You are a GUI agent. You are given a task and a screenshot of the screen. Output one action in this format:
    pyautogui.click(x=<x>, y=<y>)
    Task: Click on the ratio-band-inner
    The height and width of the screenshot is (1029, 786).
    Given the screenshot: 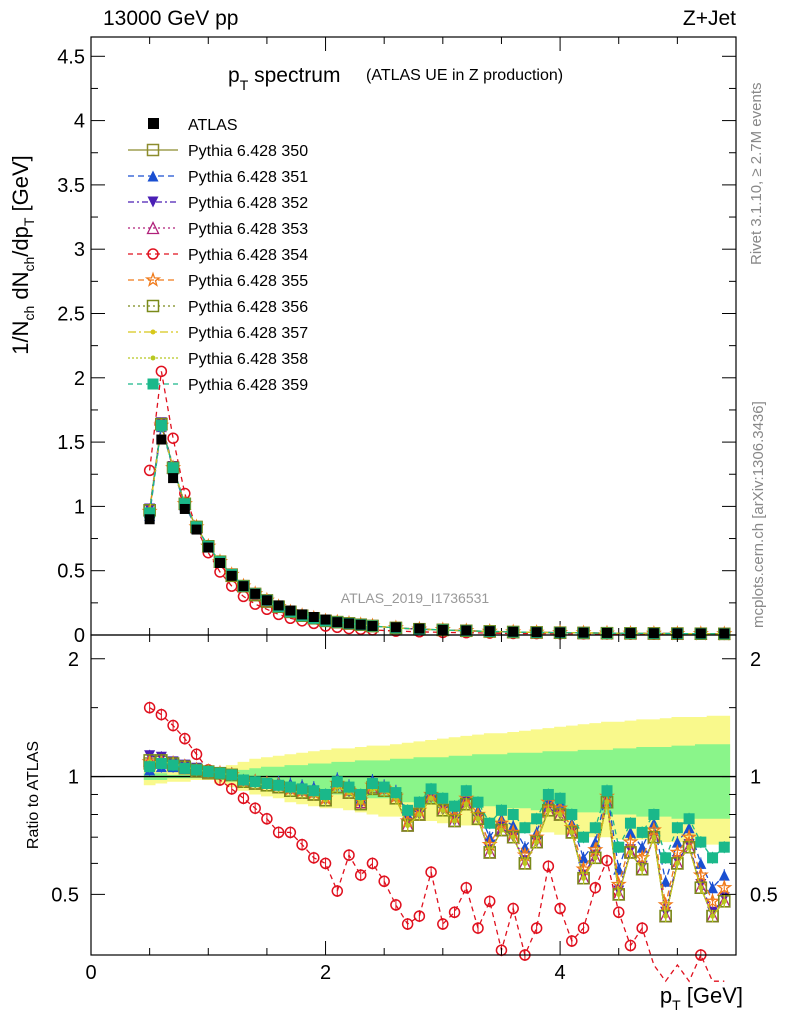 What is the action you would take?
    pyautogui.click(x=437, y=781)
    